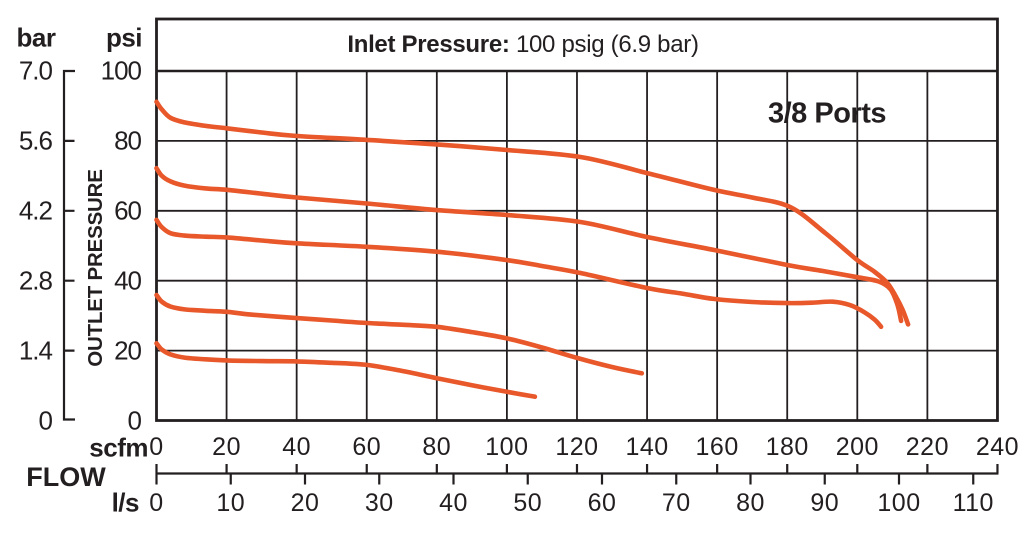  What do you see at coordinates (35, 140) in the screenshot?
I see `bar-tick-label: 5.6` at bounding box center [35, 140].